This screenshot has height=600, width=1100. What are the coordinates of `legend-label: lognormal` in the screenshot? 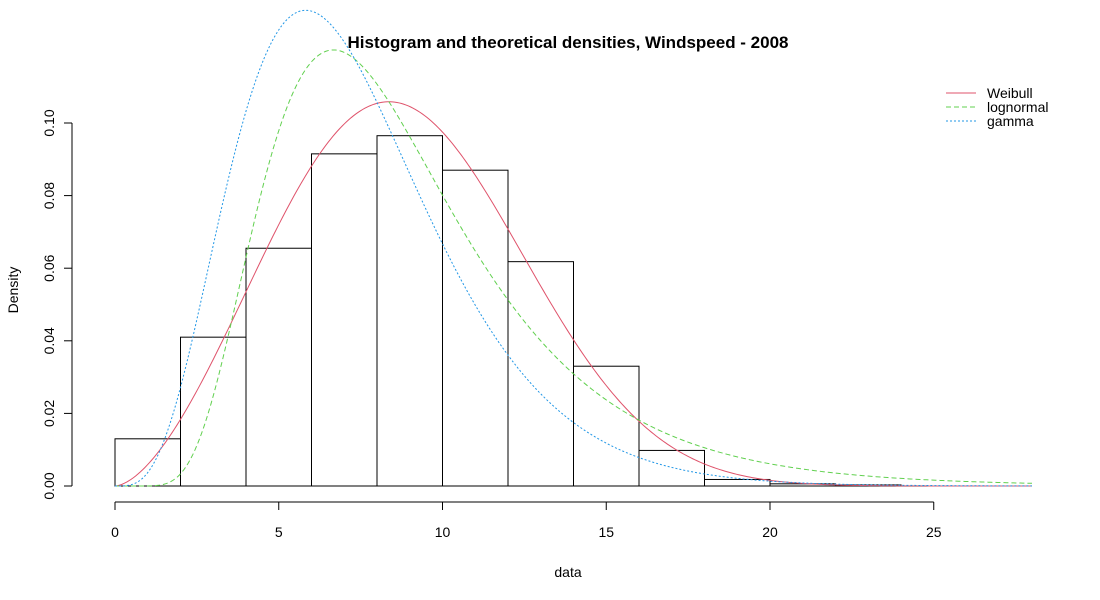 It's located at (1017, 107).